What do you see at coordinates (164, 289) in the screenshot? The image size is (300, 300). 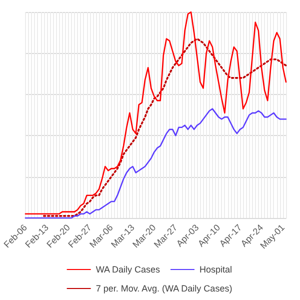 I see `legend-label: 7 per. Mov. Avg. (WA Daily Cases)` at bounding box center [164, 289].